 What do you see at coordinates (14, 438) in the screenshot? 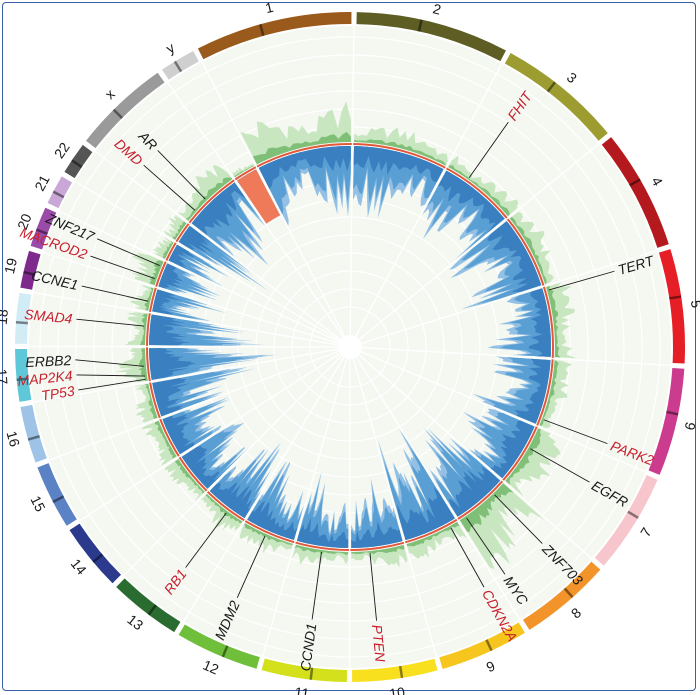
I see `chromosome-label-16: 16` at bounding box center [14, 438].